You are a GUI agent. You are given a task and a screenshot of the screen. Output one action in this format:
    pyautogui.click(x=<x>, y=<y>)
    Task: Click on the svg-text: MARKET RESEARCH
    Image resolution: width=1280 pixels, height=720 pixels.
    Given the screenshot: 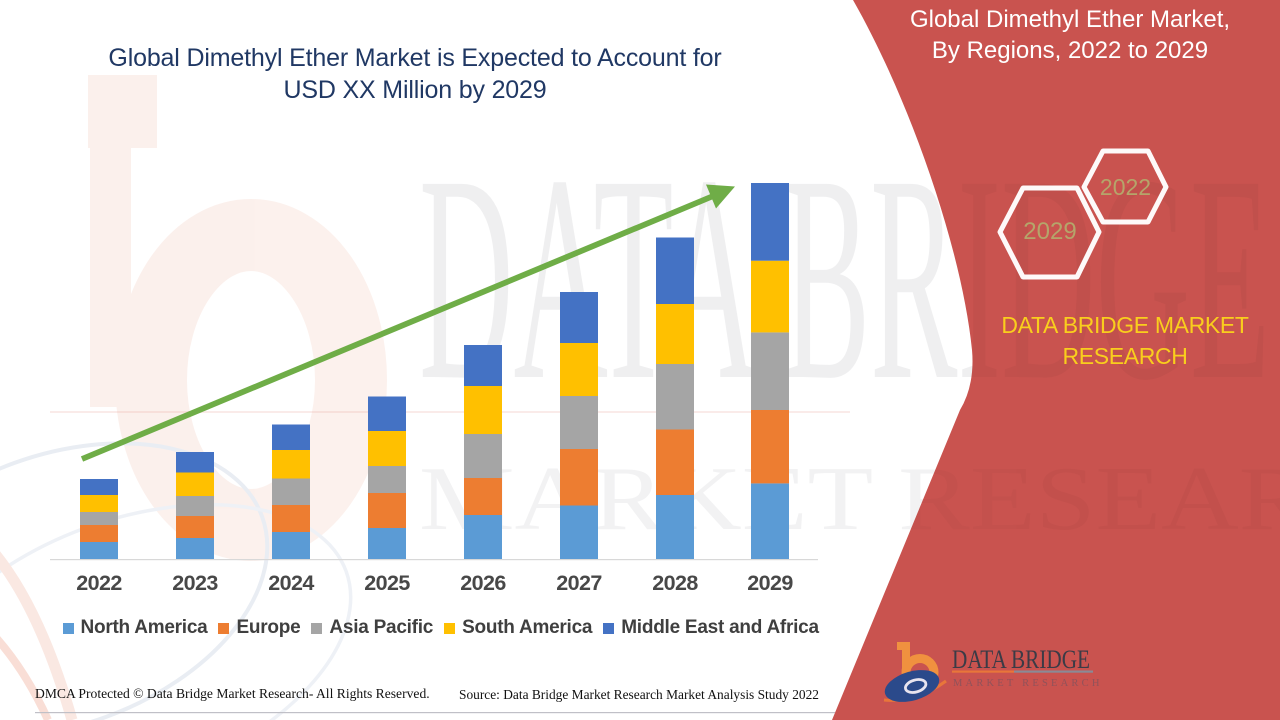 What is the action you would take?
    pyautogui.click(x=1028, y=683)
    